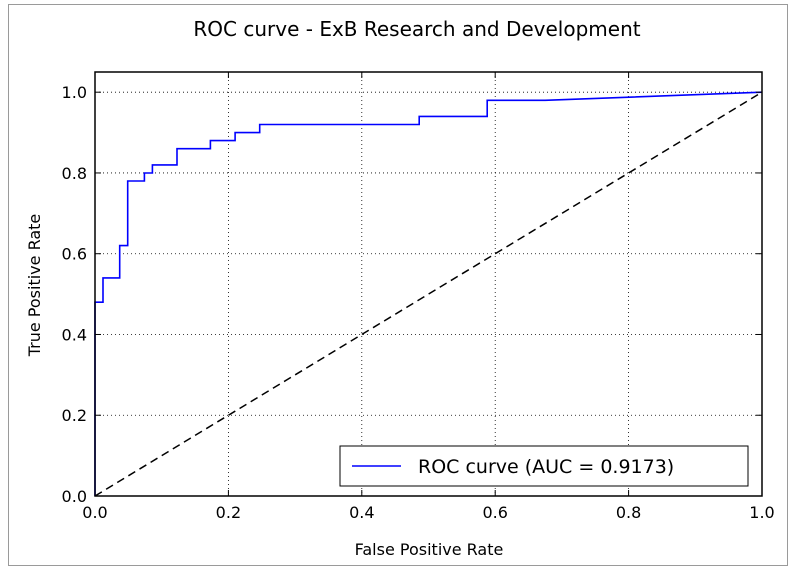 This screenshot has height=572, width=797. What do you see at coordinates (761, 512) in the screenshot?
I see `x-tick-label: 1.0` at bounding box center [761, 512].